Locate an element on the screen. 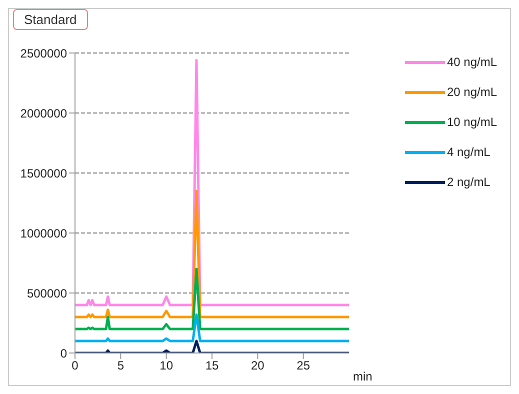 Image resolution: width=519 pixels, height=394 pixels. y-tick-label: 2500000 is located at coordinates (44, 53).